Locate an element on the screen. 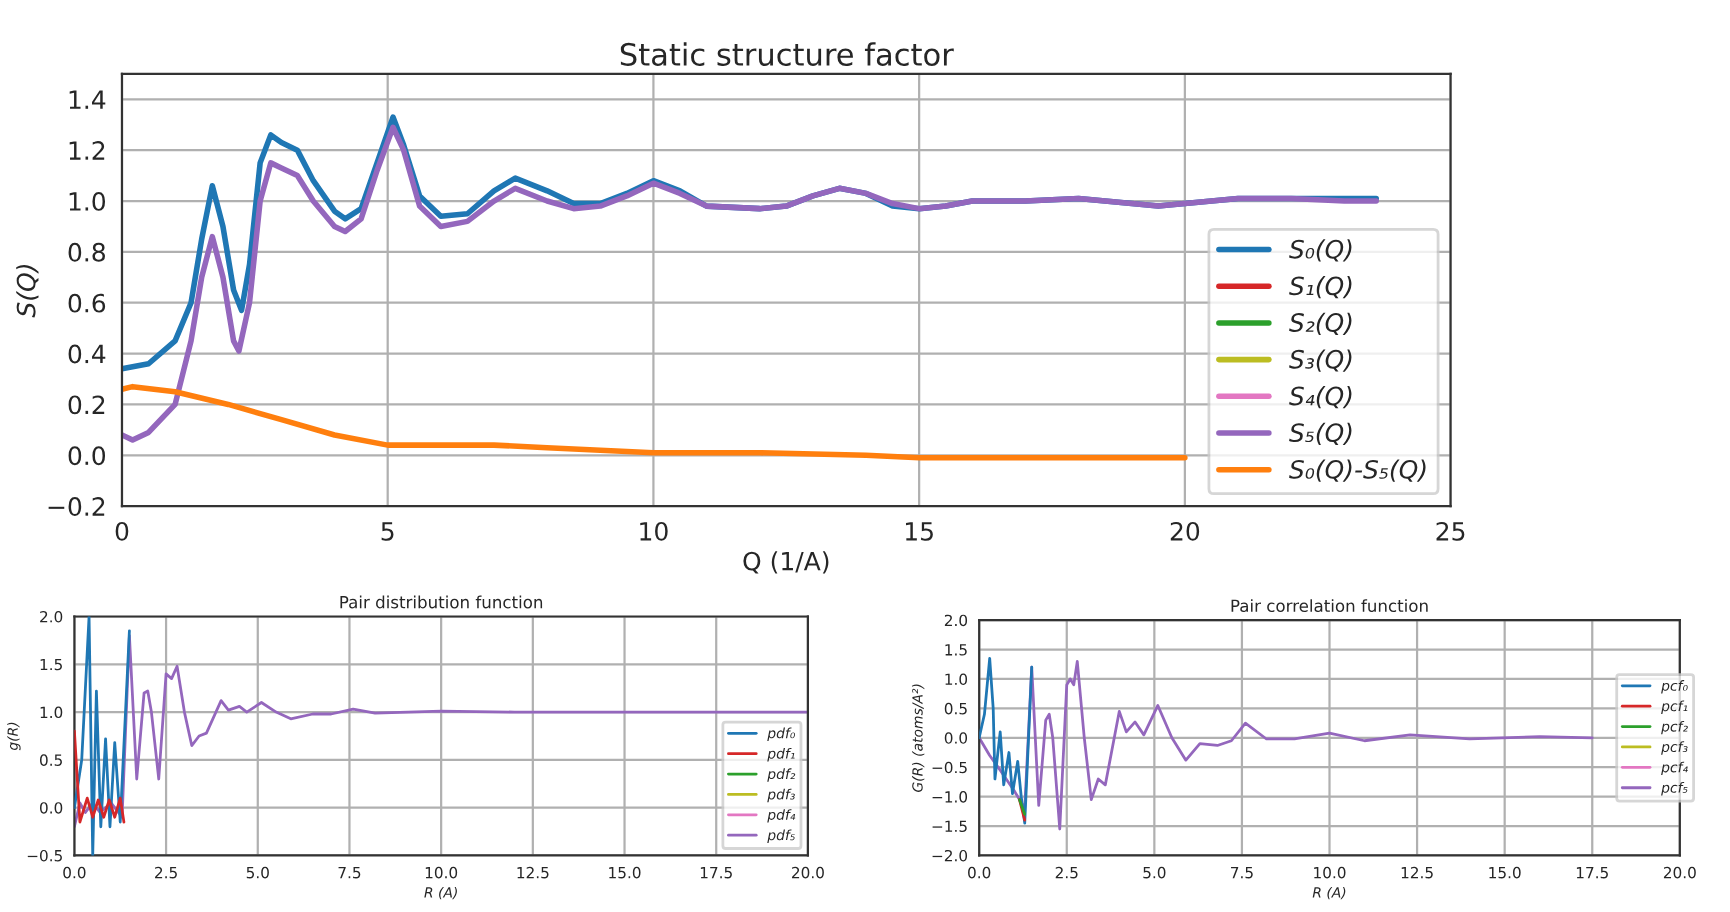  y-tick-label: 0.8 is located at coordinates (86, 252).